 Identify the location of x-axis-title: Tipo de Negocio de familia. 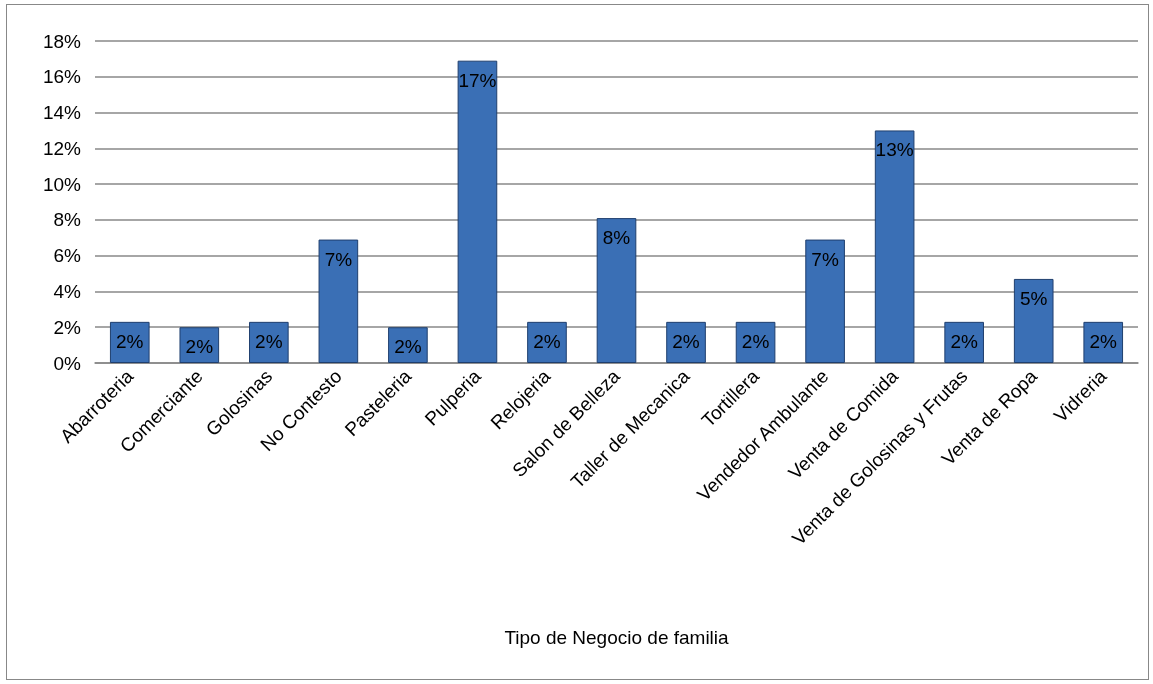
(617, 637).